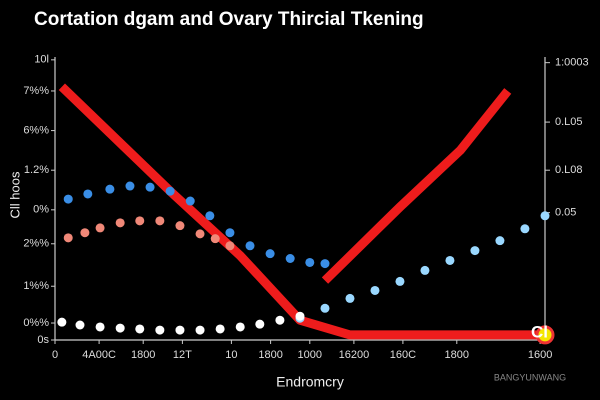 The height and width of the screenshot is (400, 600). What do you see at coordinates (565, 213) in the screenshot?
I see `y2-tick-label: 0.05` at bounding box center [565, 213].